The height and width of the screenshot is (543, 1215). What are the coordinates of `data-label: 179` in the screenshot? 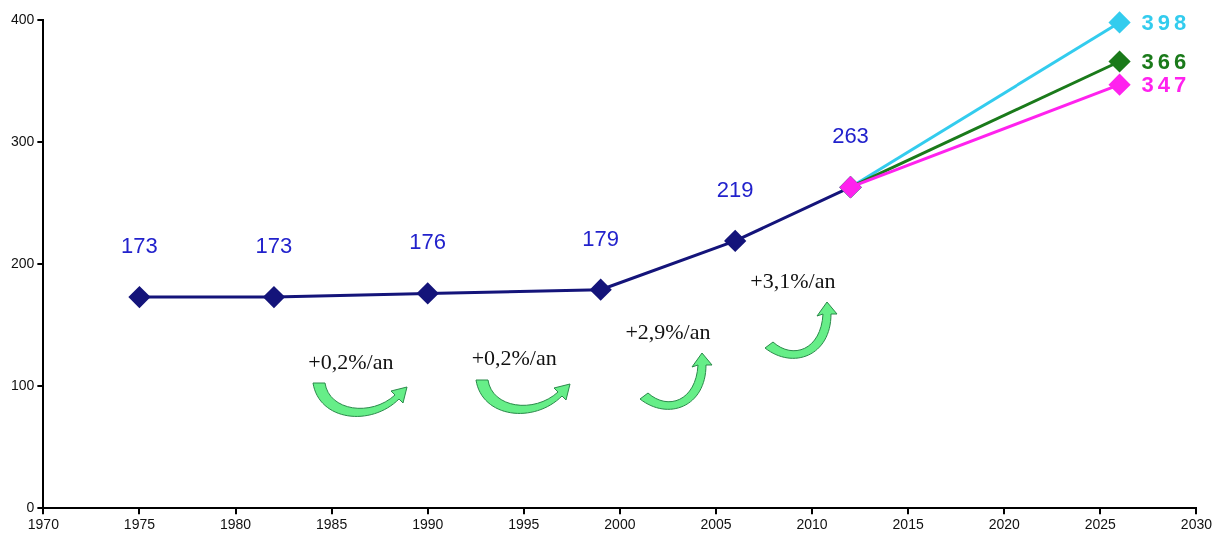 It's located at (601, 238).